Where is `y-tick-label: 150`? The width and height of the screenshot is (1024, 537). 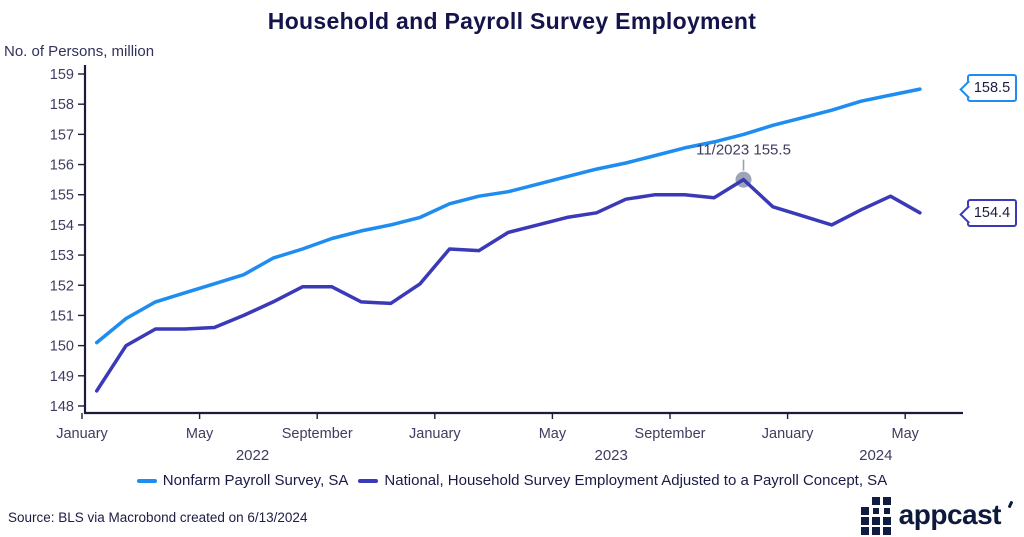 y-tick-label: 150 is located at coordinates (62, 347).